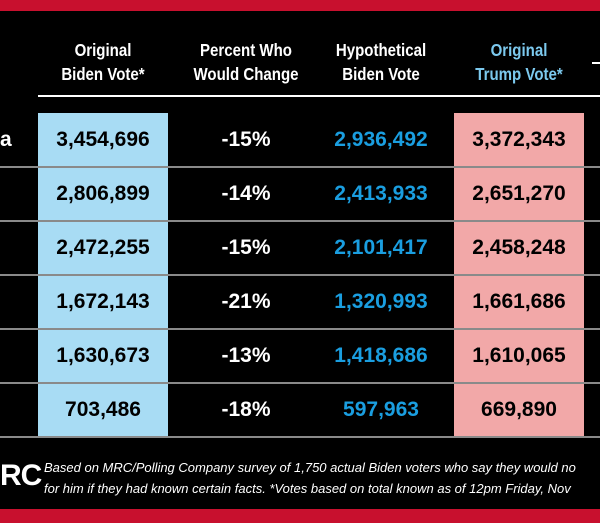 This screenshot has width=600, height=523. I want to click on header-percent-change-line2: Would Change, so click(246, 74).